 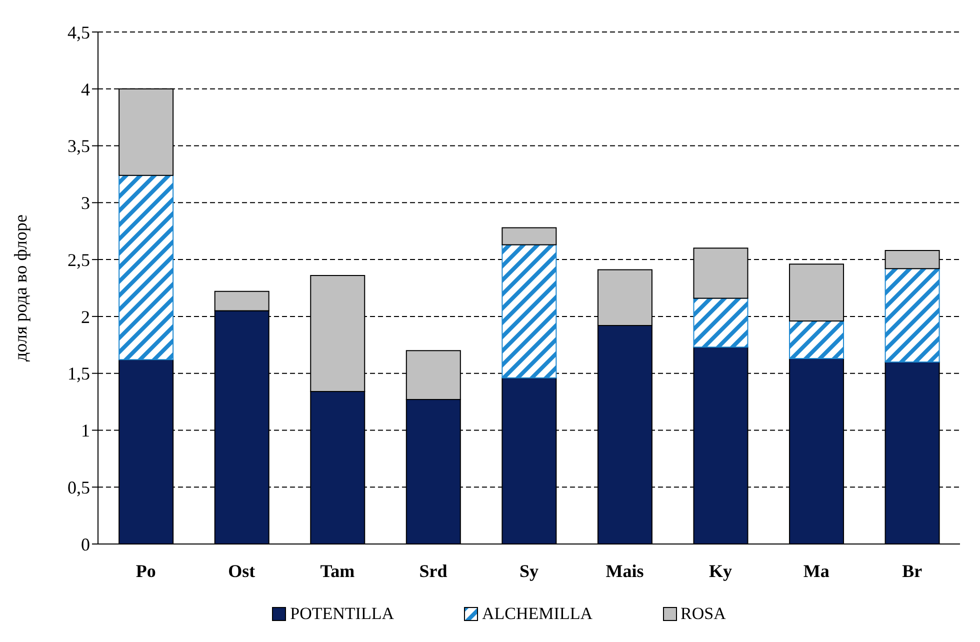 I want to click on y-tick-label: 3, so click(x=85, y=203).